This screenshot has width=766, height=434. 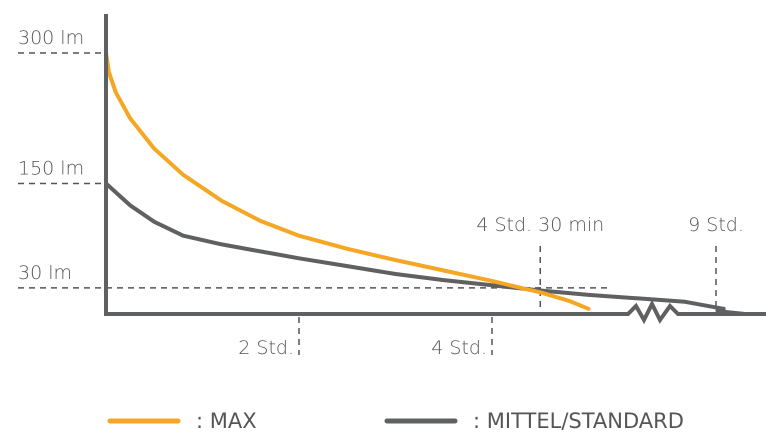 I want to click on y-tick-label: 300 lm, so click(x=51, y=38).